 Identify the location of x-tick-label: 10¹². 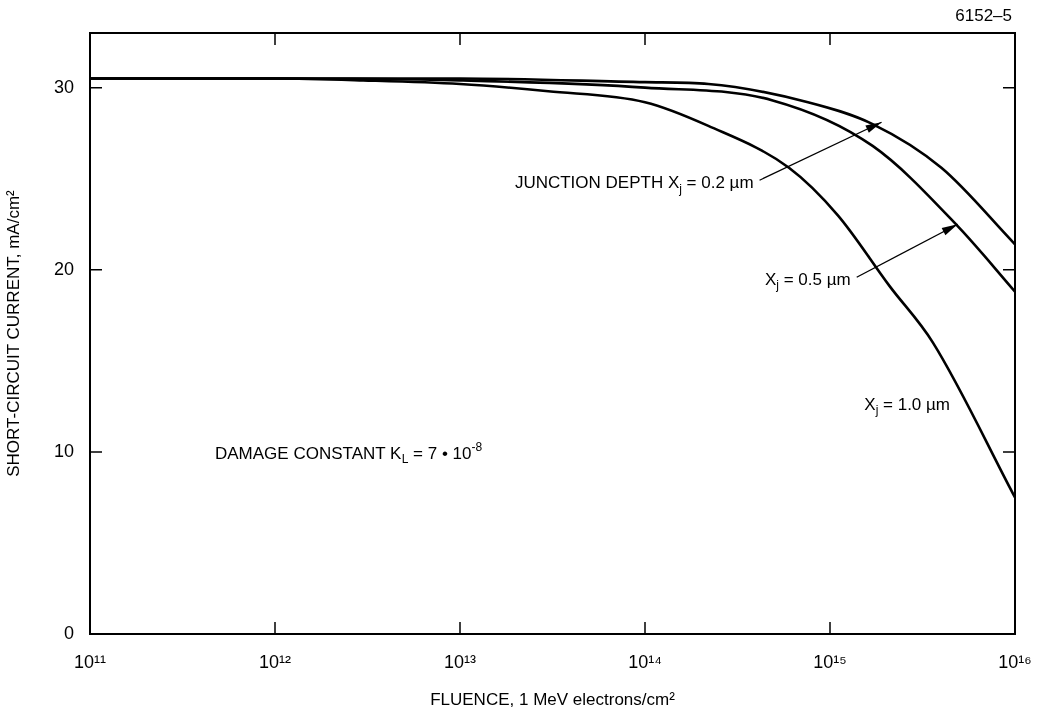
(275, 661).